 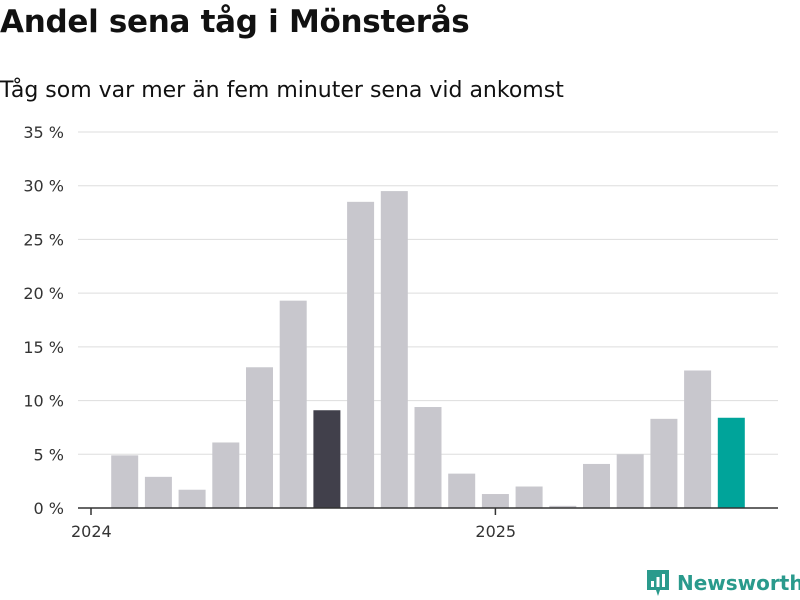 I want to click on brand-name: Newsworthy, so click(x=738, y=583).